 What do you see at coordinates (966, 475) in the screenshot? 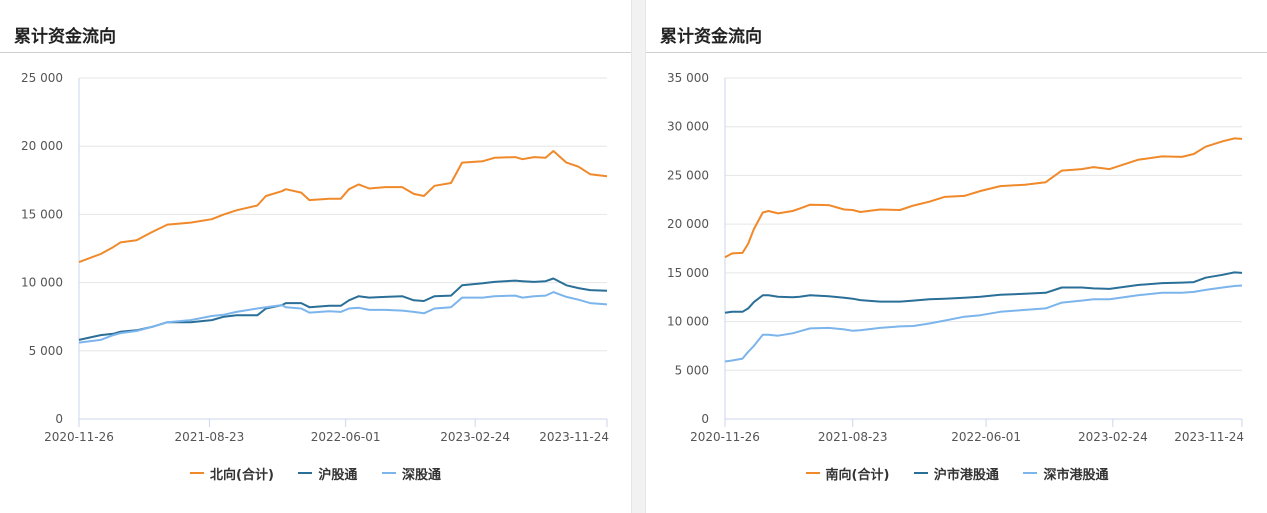
I see `legend-label: 沪市港股通` at bounding box center [966, 475].